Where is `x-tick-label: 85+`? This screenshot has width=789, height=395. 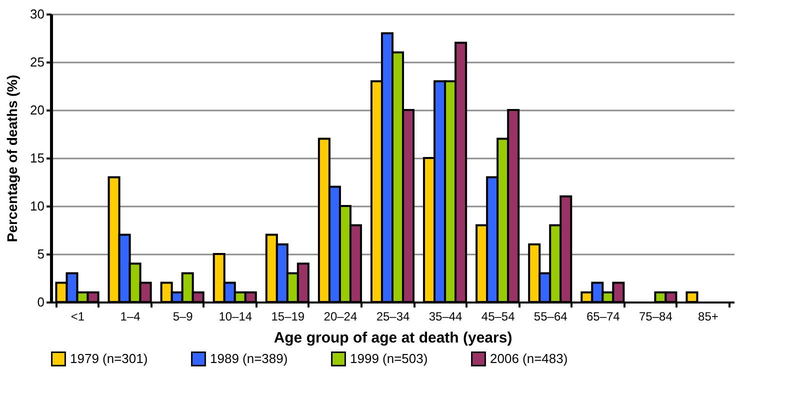 x-tick-label: 85+ is located at coordinates (708, 317).